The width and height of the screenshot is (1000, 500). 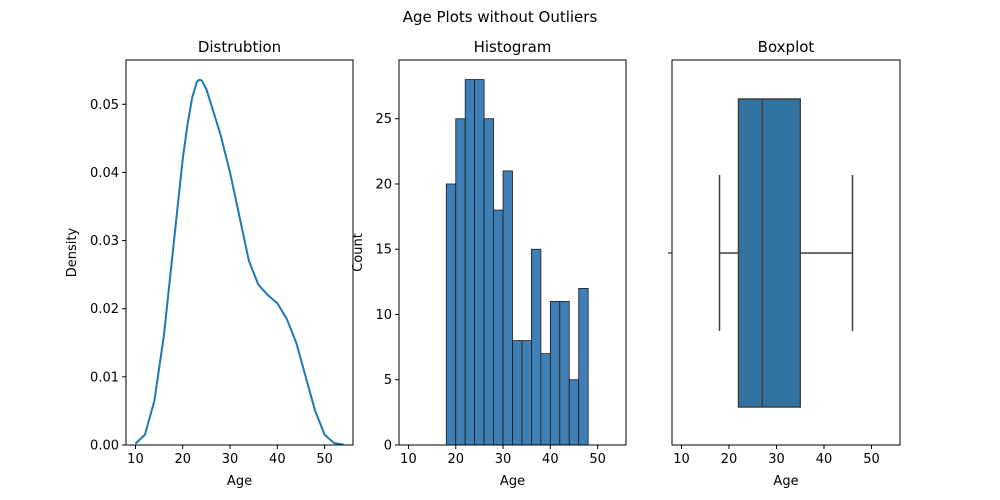 What do you see at coordinates (104, 446) in the screenshot?
I see `y-tick-label: 0.00` at bounding box center [104, 446].